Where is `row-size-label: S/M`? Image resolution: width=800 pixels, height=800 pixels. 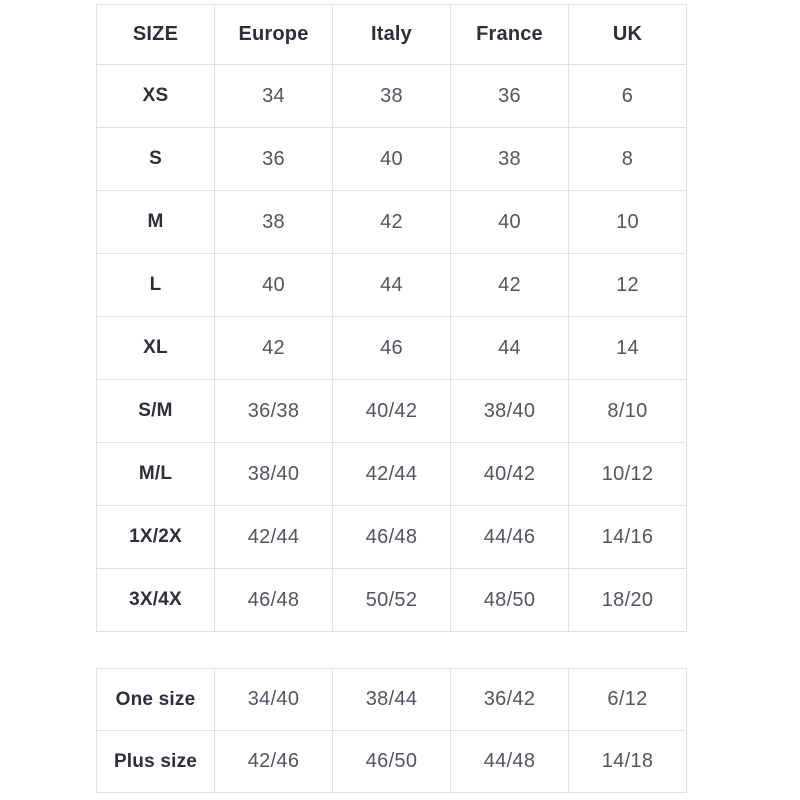 row-size-label: S/M is located at coordinates (155, 411).